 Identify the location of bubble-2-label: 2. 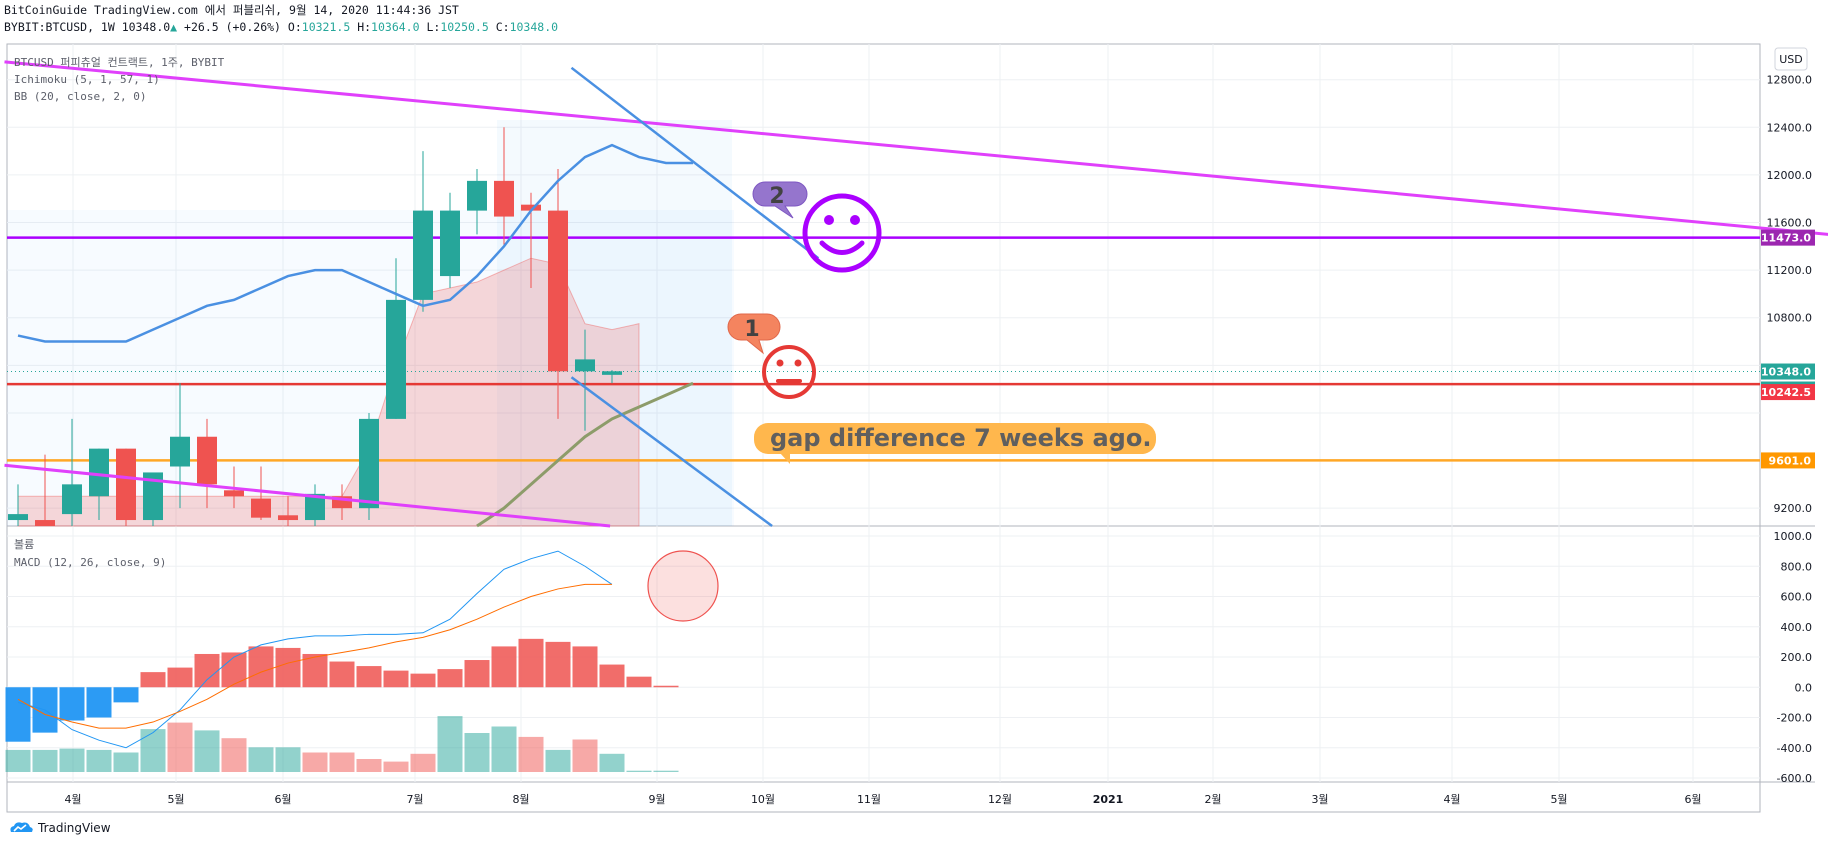
(776, 196).